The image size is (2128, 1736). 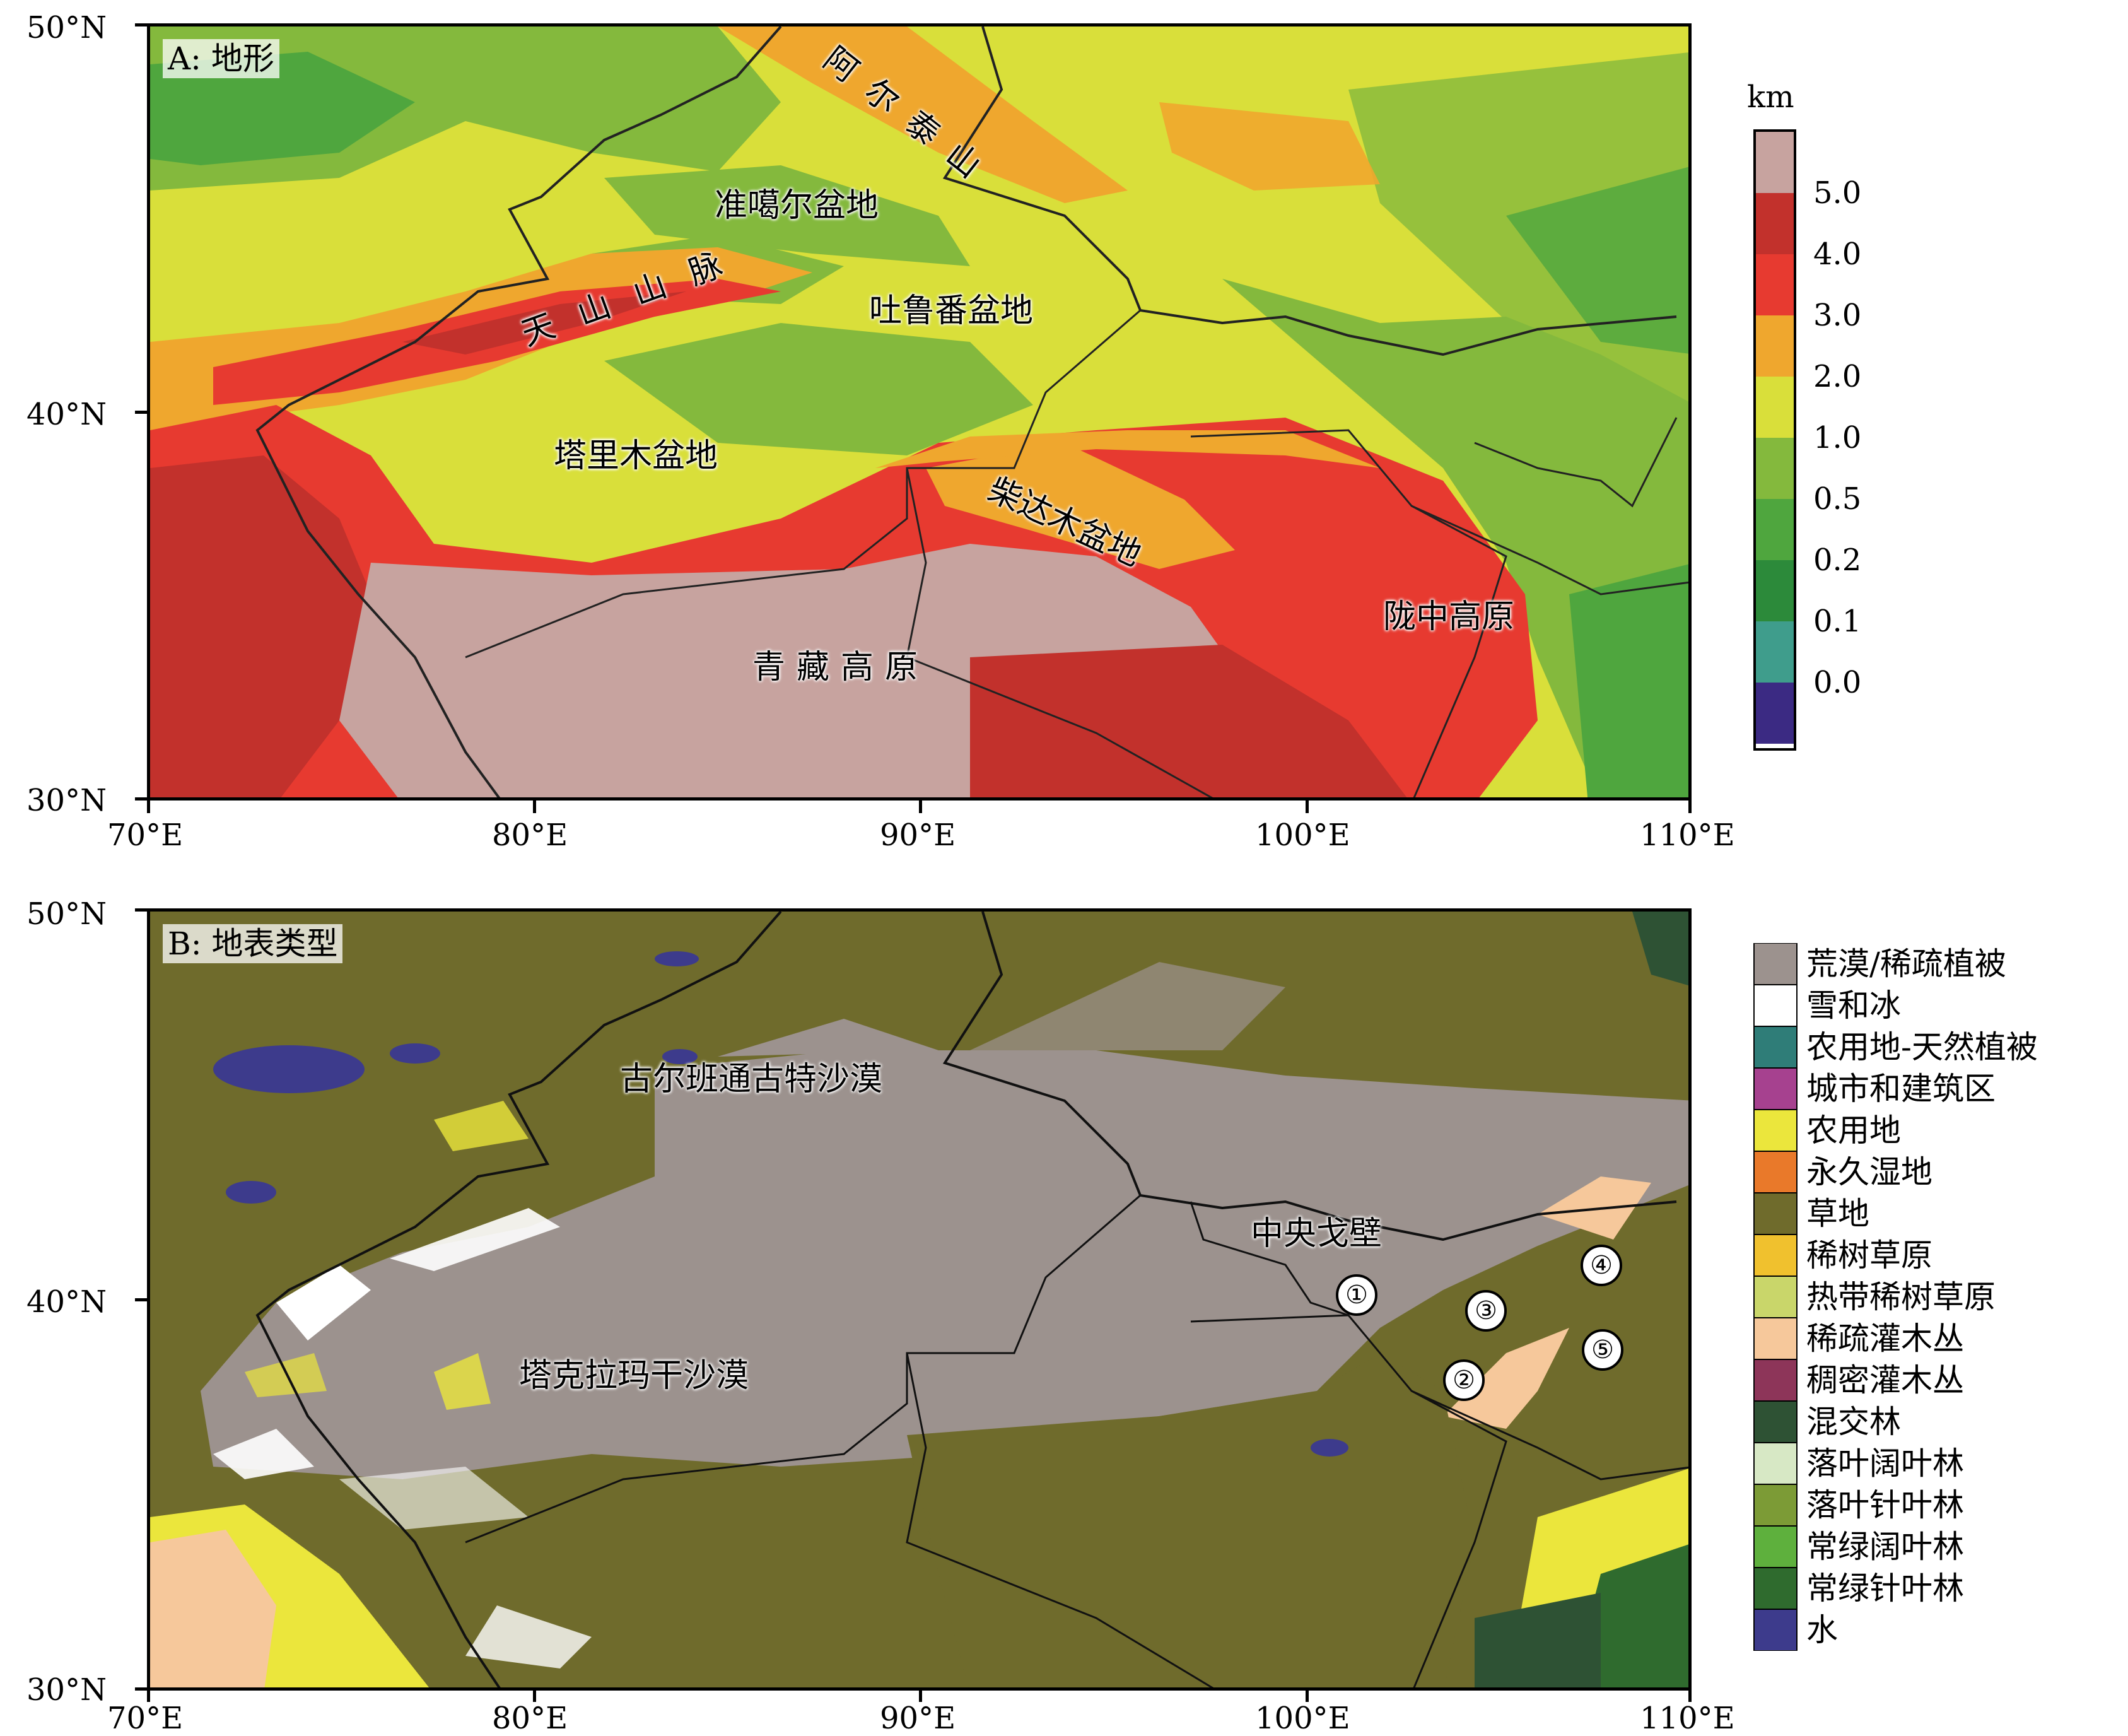 I want to click on colorbar-tick: 3.0, so click(x=1837, y=315).